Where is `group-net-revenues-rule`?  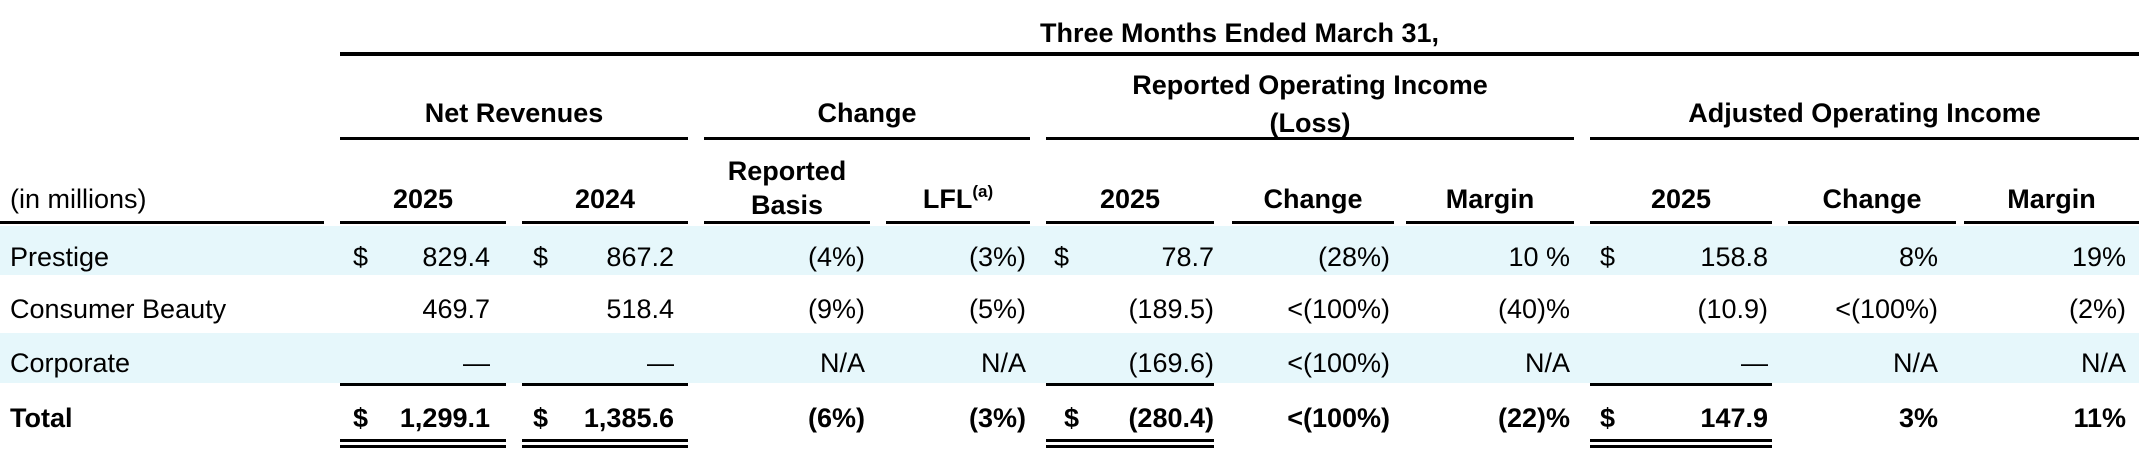
group-net-revenues-rule is located at coordinates (514, 138).